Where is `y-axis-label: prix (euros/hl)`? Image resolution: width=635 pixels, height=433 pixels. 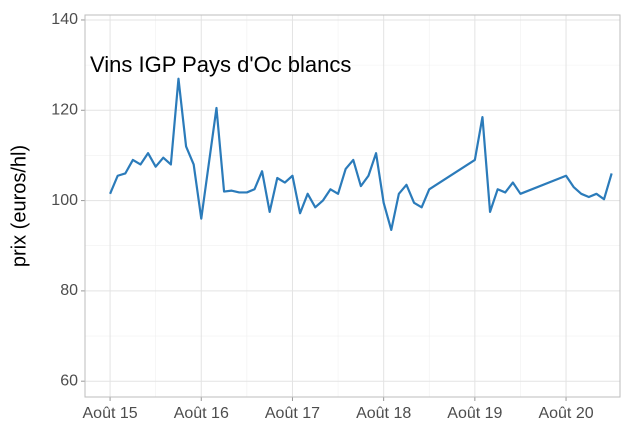 y-axis-label: prix (euros/hl) is located at coordinates (19, 206).